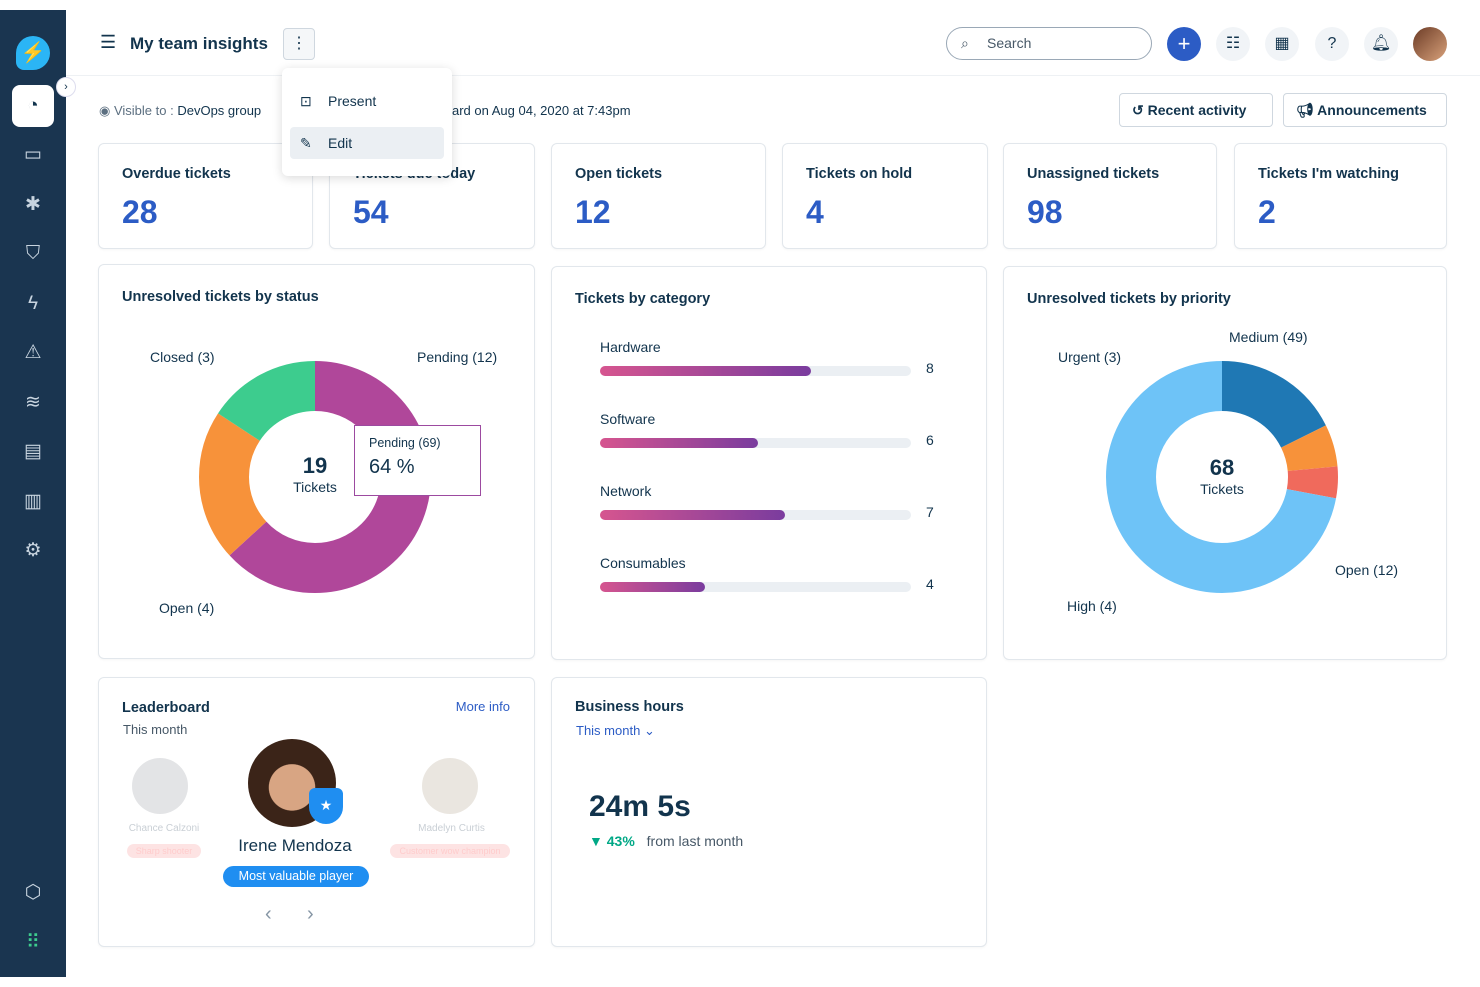  Describe the element at coordinates (182, 357) in the screenshot. I see `slice-label-closed: Closed (3)` at that location.